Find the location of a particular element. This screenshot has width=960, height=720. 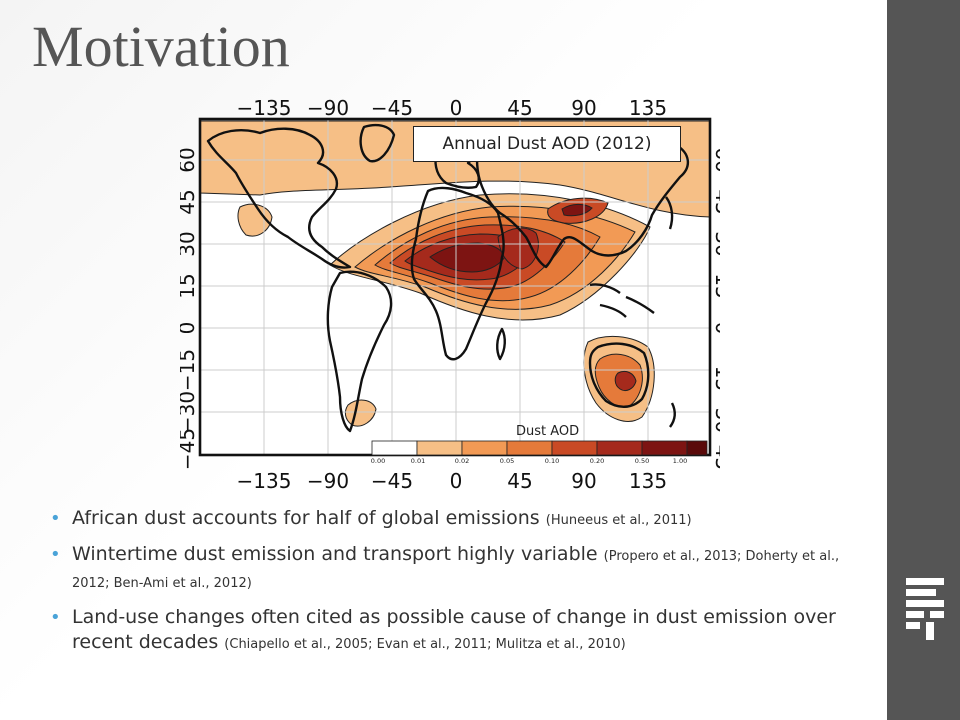

lon-tick-top: 135 is located at coordinates (648, 108).